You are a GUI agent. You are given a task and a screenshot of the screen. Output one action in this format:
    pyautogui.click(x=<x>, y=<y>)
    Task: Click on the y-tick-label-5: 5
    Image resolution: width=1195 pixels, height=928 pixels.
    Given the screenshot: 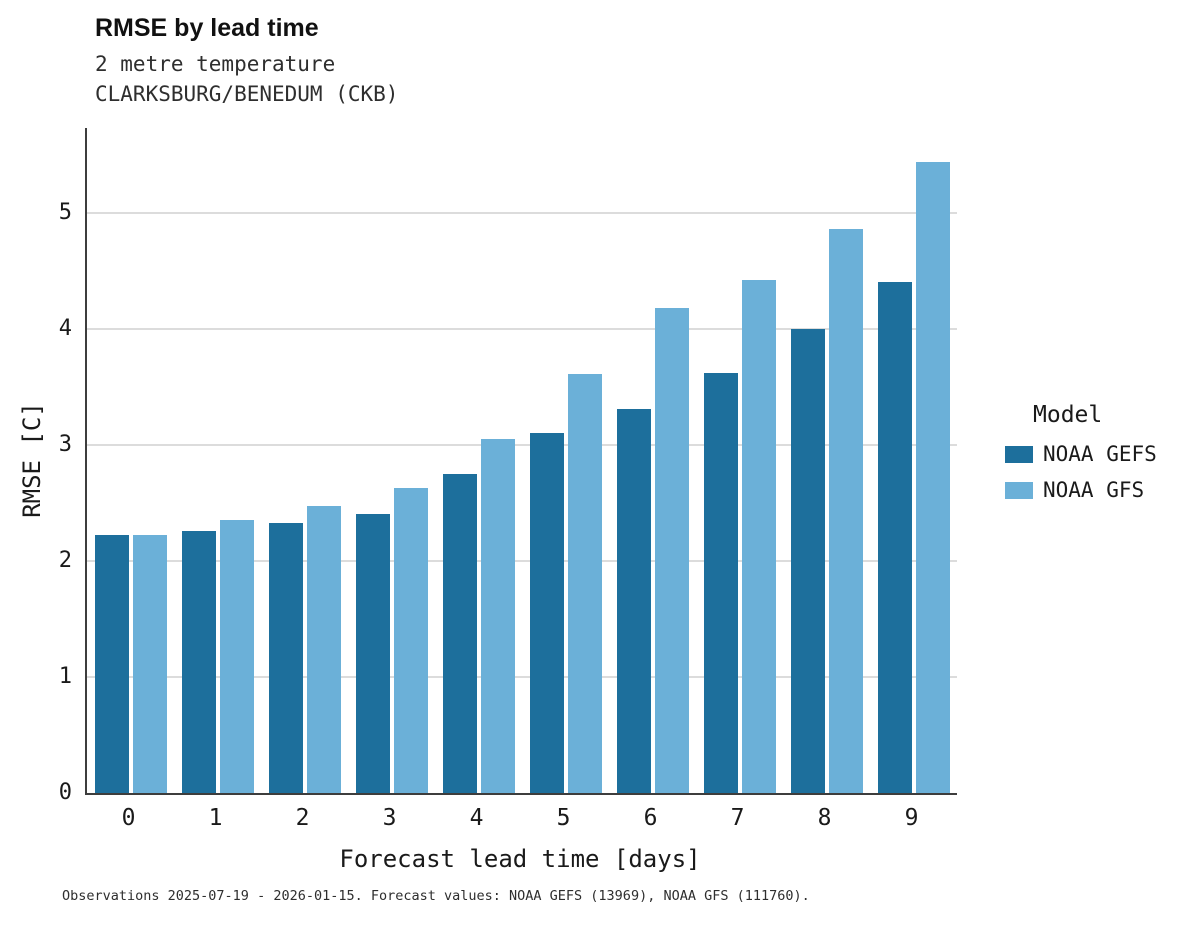 What is the action you would take?
    pyautogui.click(x=65, y=212)
    